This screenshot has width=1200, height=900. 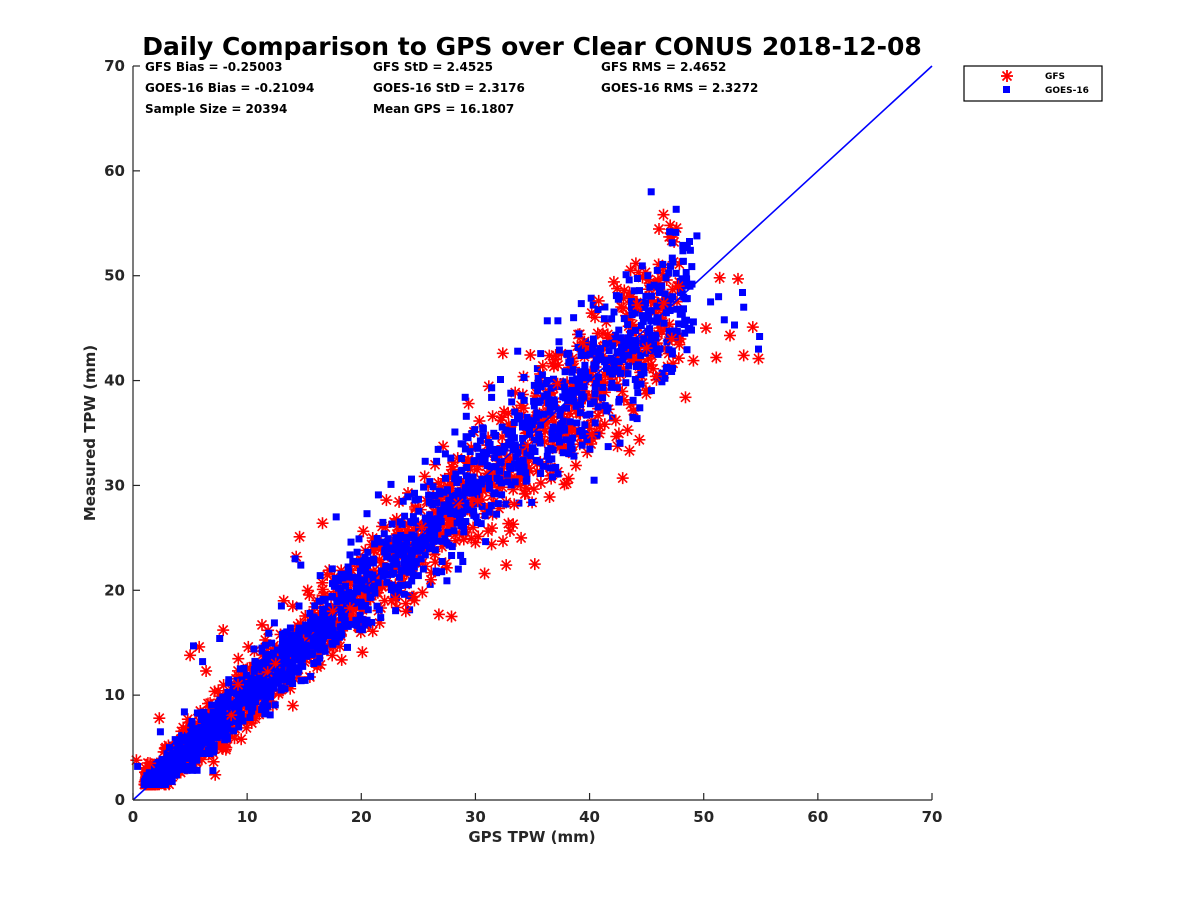 What do you see at coordinates (932, 817) in the screenshot?
I see `x-tick-label: 70` at bounding box center [932, 817].